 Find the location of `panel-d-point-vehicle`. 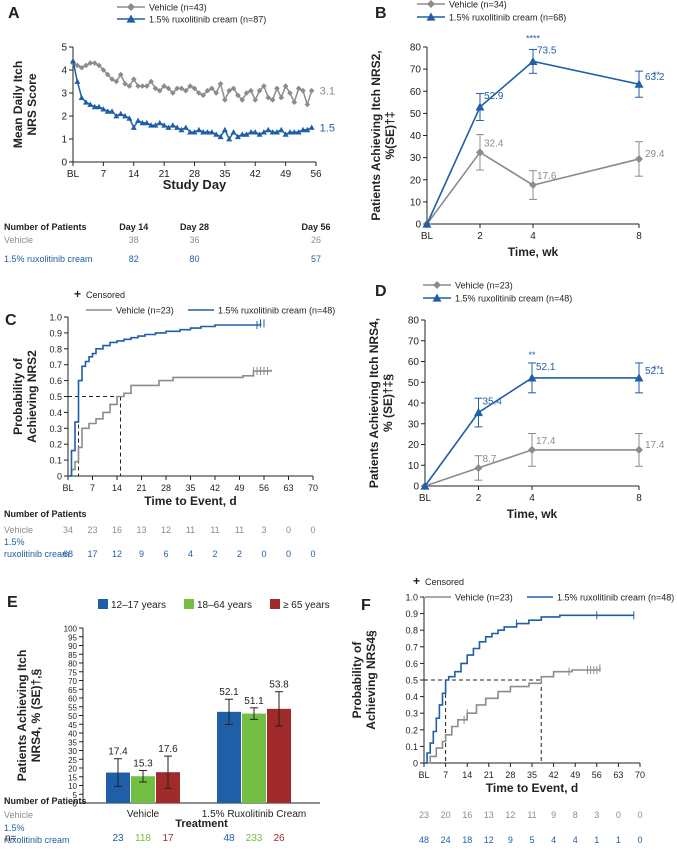

panel-d-point-vehicle is located at coordinates (478, 467).